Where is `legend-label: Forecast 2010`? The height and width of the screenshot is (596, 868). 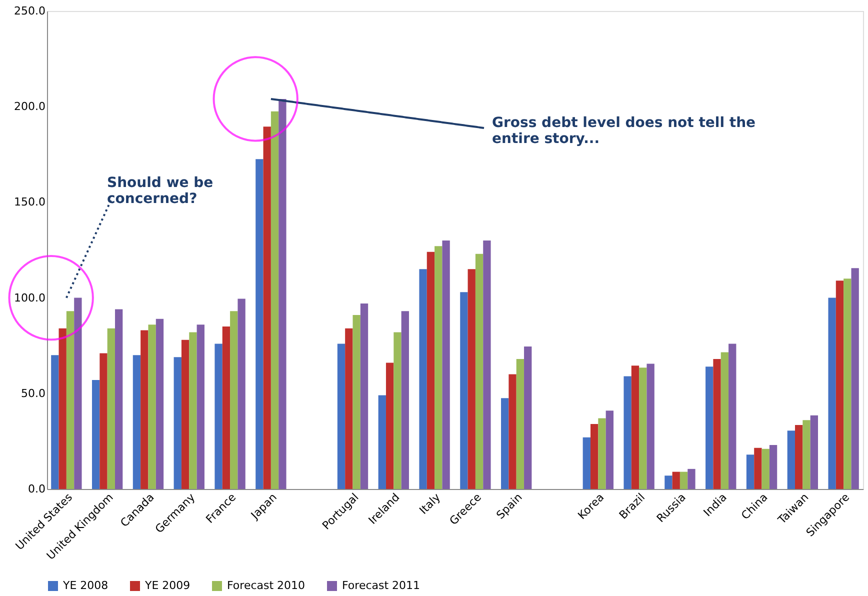
legend-label: Forecast 2010 is located at coordinates (266, 585).